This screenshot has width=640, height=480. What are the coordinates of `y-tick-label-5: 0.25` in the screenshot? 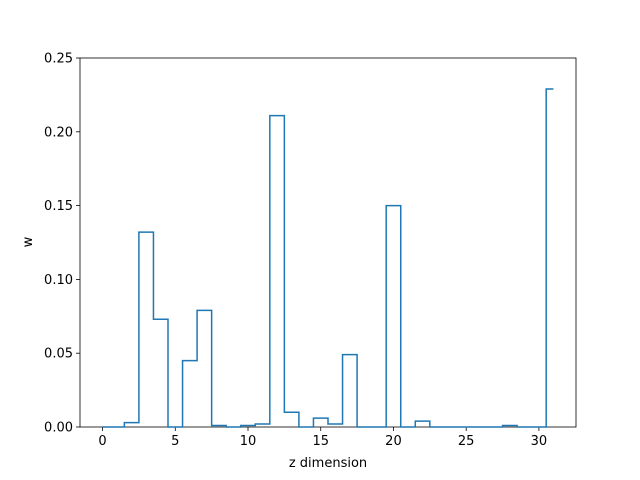 It's located at (58, 59).